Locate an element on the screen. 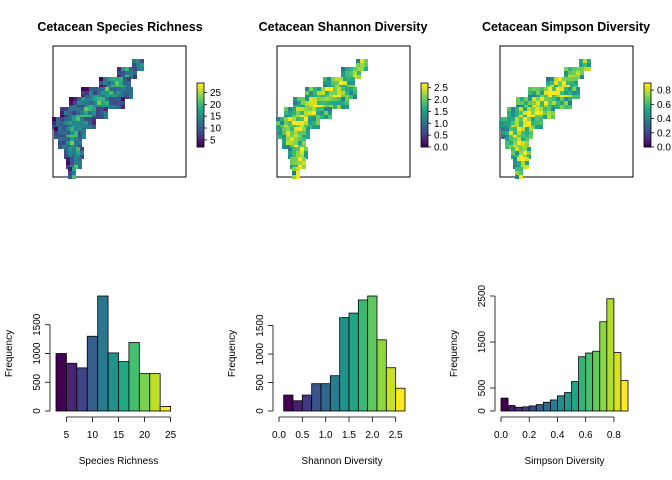 This screenshot has height=480, width=672. legend-frame is located at coordinates (647, 115).